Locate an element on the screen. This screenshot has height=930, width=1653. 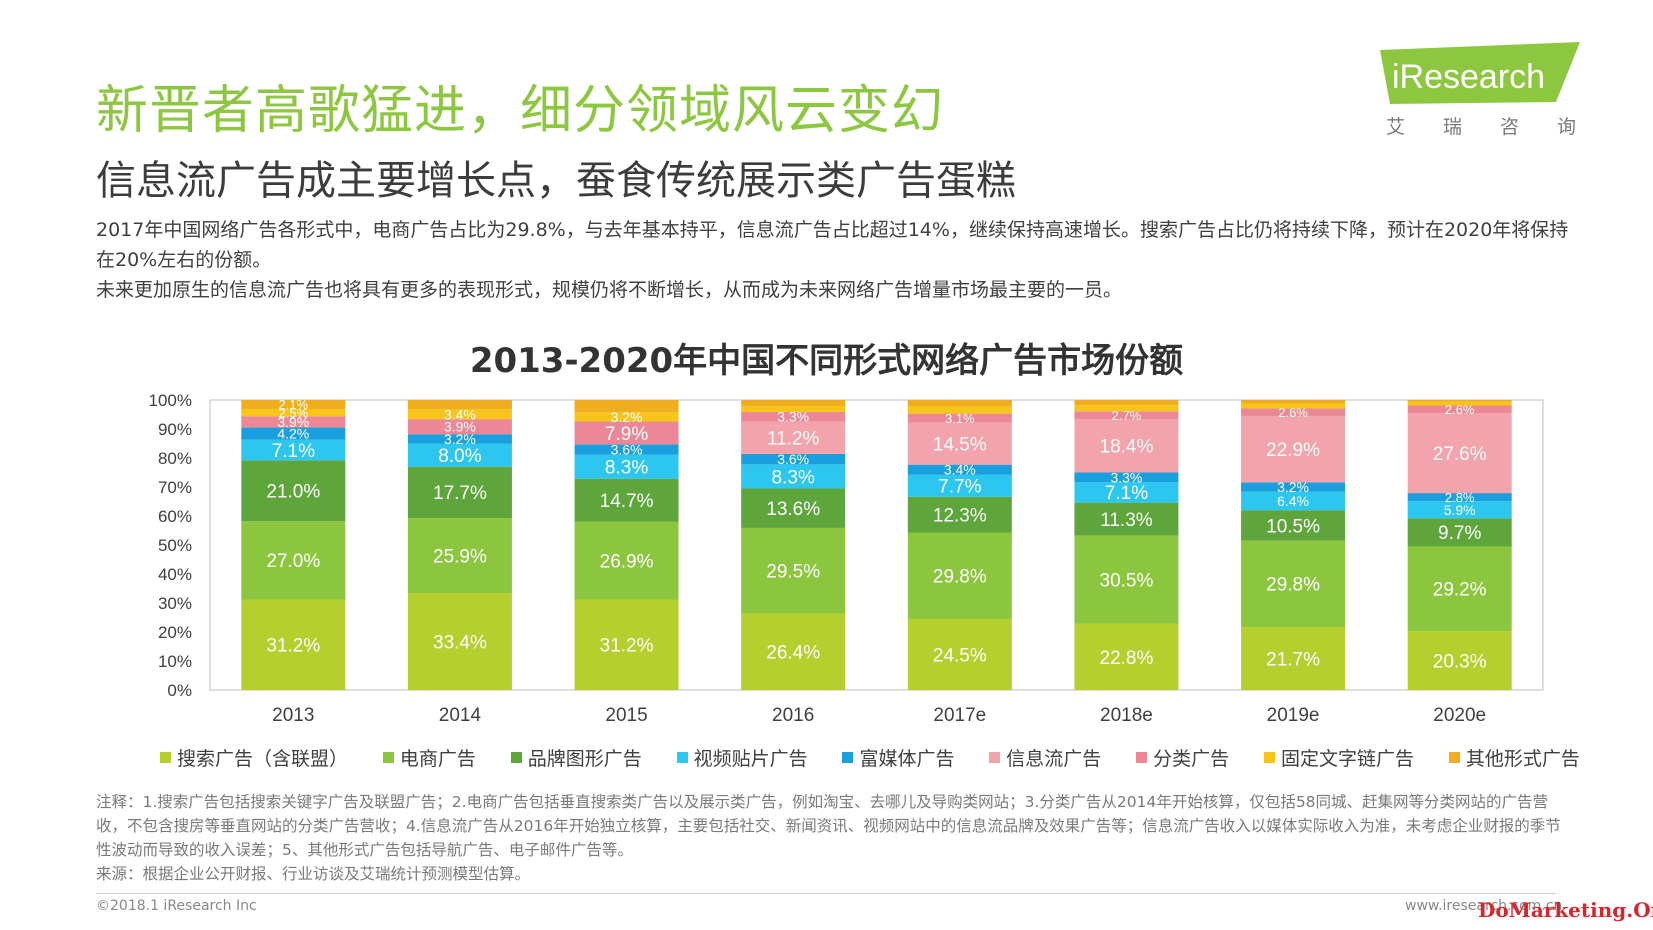
bar-data-label: 9.7% is located at coordinates (1459, 533).